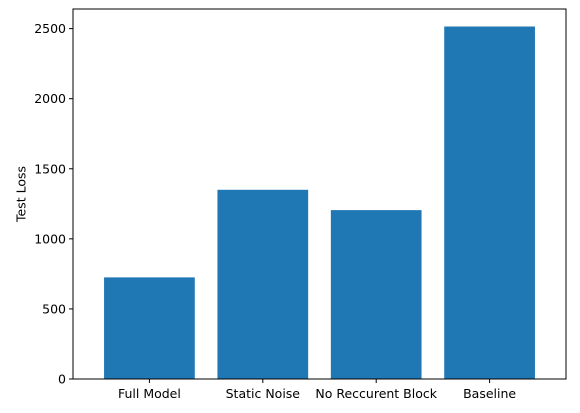 The width and height of the screenshot is (580, 413). I want to click on x-tick-label: No Reccurent Block, so click(376, 393).